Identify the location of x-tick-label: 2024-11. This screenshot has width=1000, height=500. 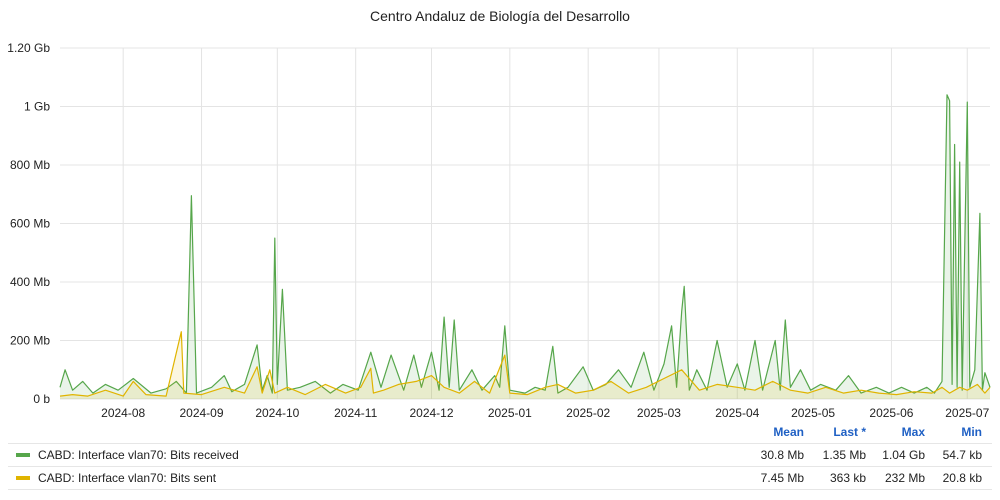
(355, 413).